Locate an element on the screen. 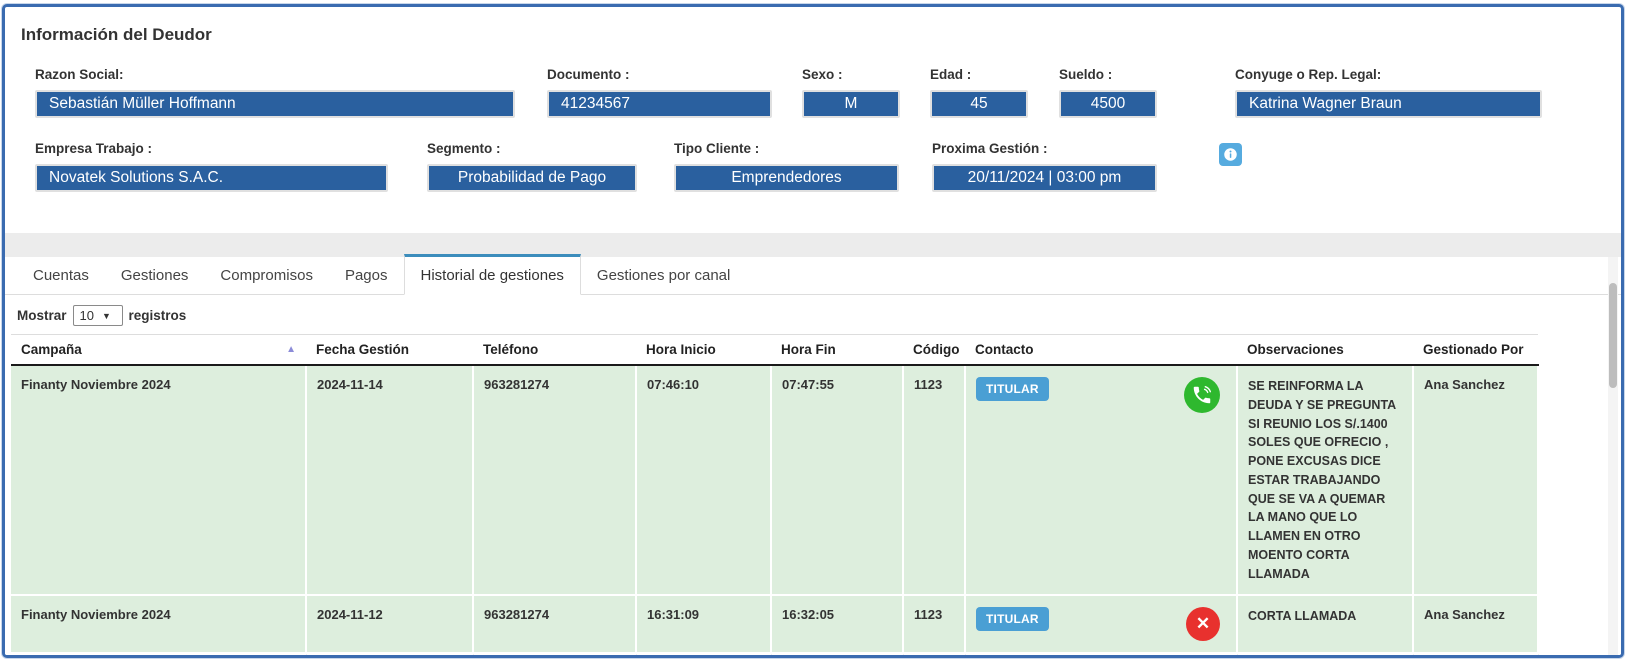 The height and width of the screenshot is (664, 1627). razon-social-value: Sebastián Müller Hoffmann is located at coordinates (275, 104).